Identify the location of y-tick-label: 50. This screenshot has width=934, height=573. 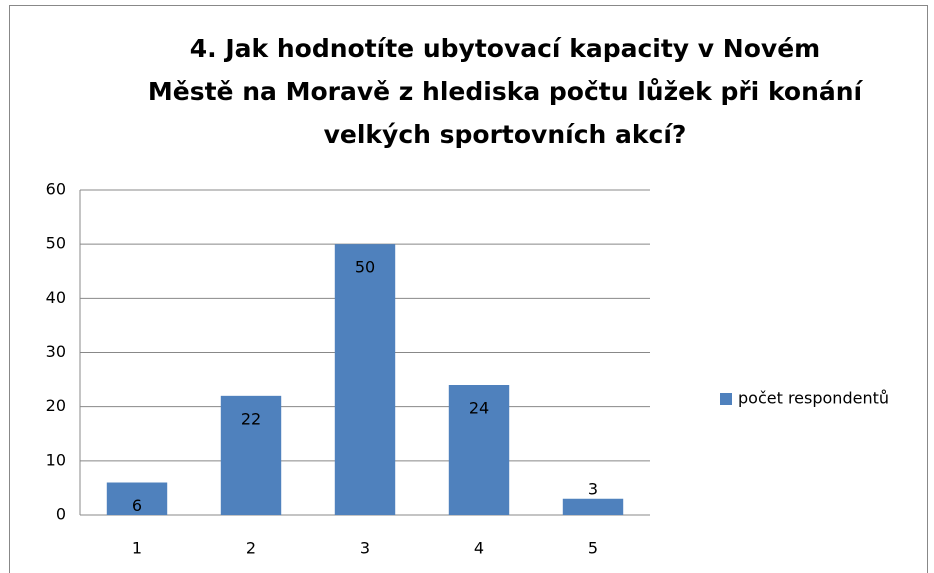
(56, 243).